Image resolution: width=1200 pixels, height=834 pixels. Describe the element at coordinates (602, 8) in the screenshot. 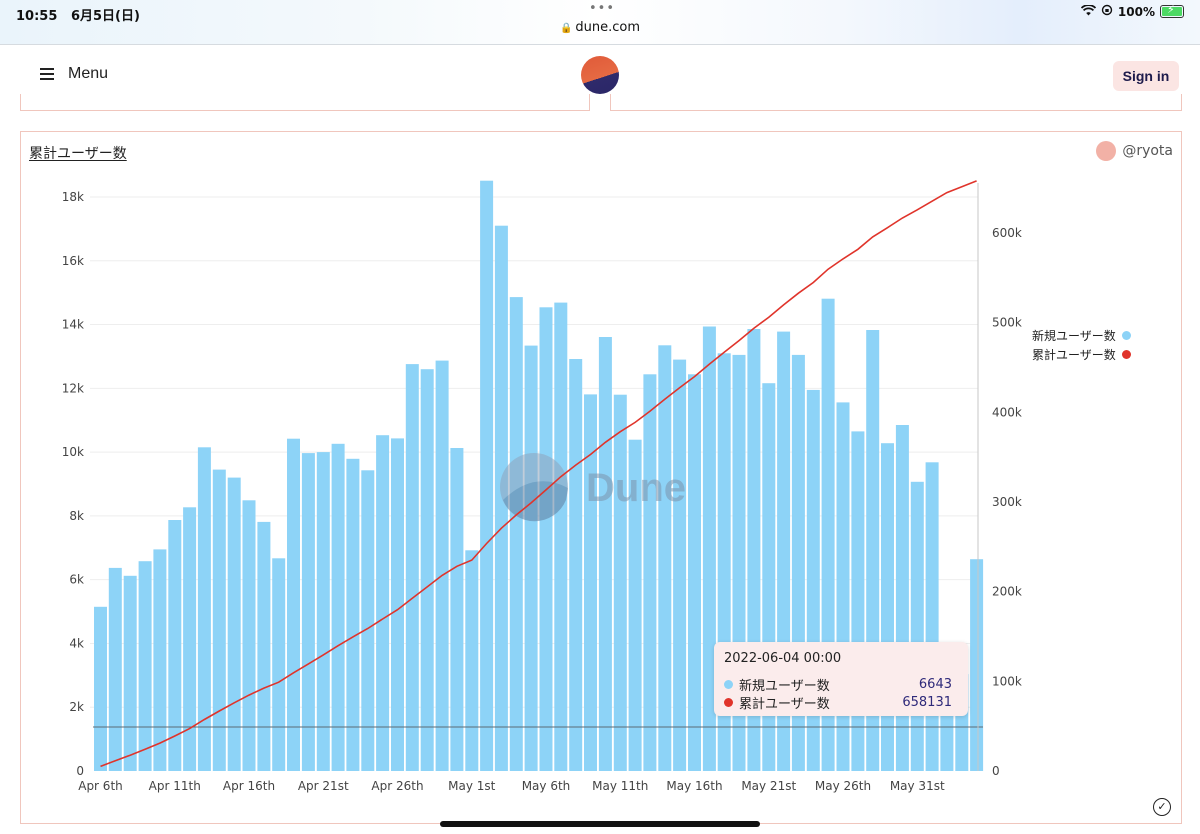

I see `multitasking-dots-icon: •••` at that location.